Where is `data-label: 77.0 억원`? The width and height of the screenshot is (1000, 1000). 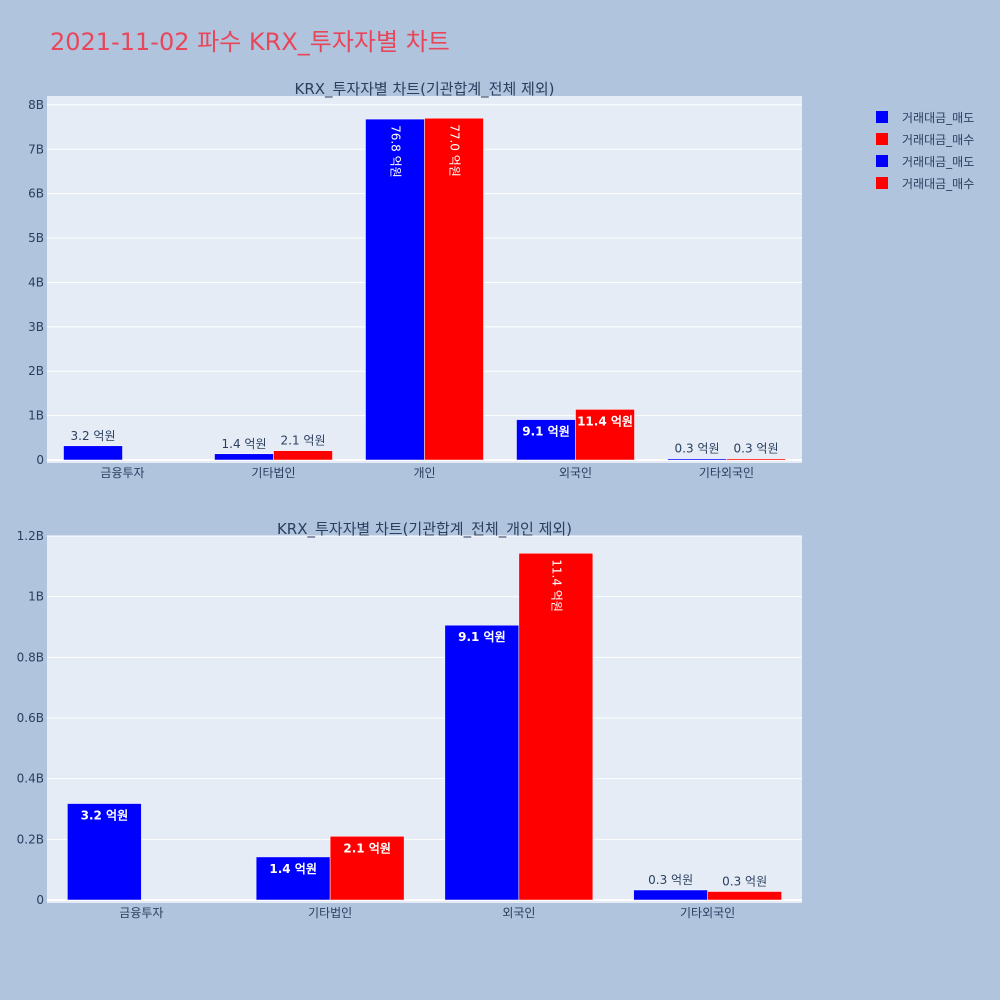
data-label: 77.0 억원 is located at coordinates (455, 150).